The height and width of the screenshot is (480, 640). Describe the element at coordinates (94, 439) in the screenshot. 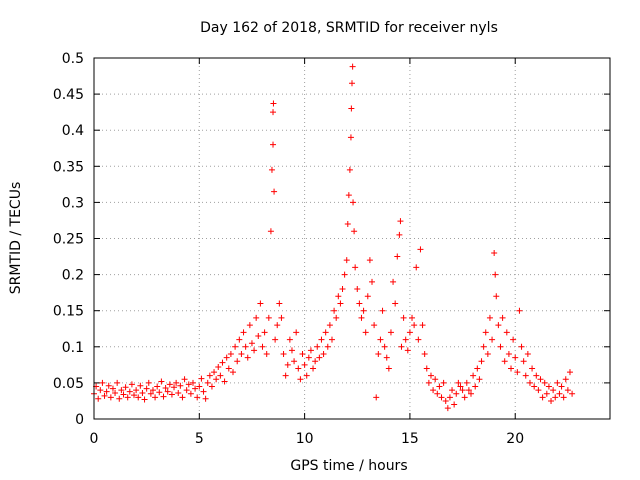

I see `x-tick-label: 0` at that location.